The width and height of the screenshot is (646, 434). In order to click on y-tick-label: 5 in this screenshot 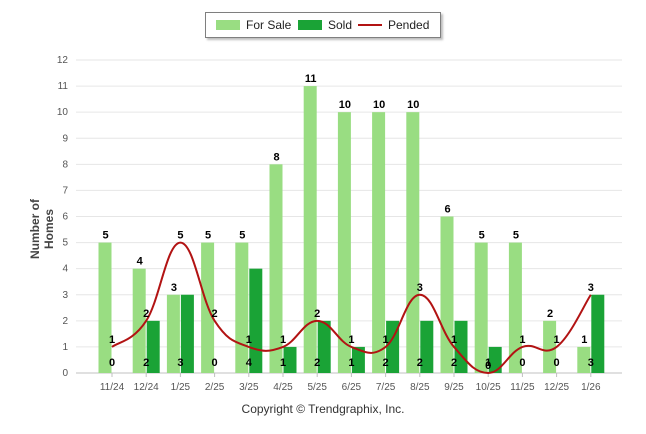, I will do `click(65, 243)`.